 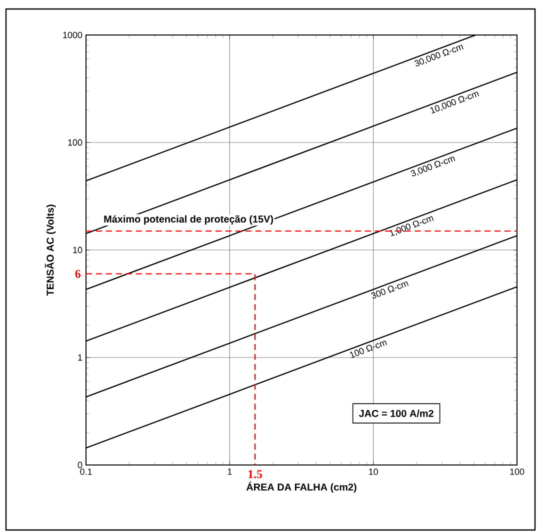 What do you see at coordinates (439, 55) in the screenshot?
I see `legend-label: 30,000 Ω-cm` at bounding box center [439, 55].